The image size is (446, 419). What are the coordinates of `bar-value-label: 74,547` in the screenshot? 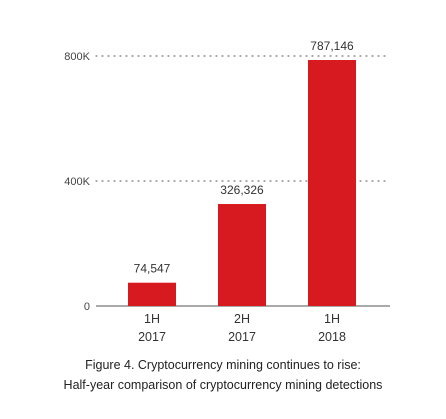 It's located at (152, 269).